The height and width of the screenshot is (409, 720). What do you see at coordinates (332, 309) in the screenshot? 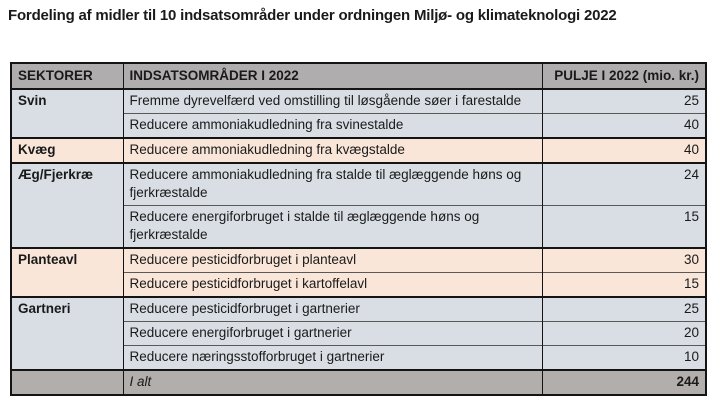
I see `area-cell: Reducere pesticidforbruget i gartnerier` at bounding box center [332, 309].